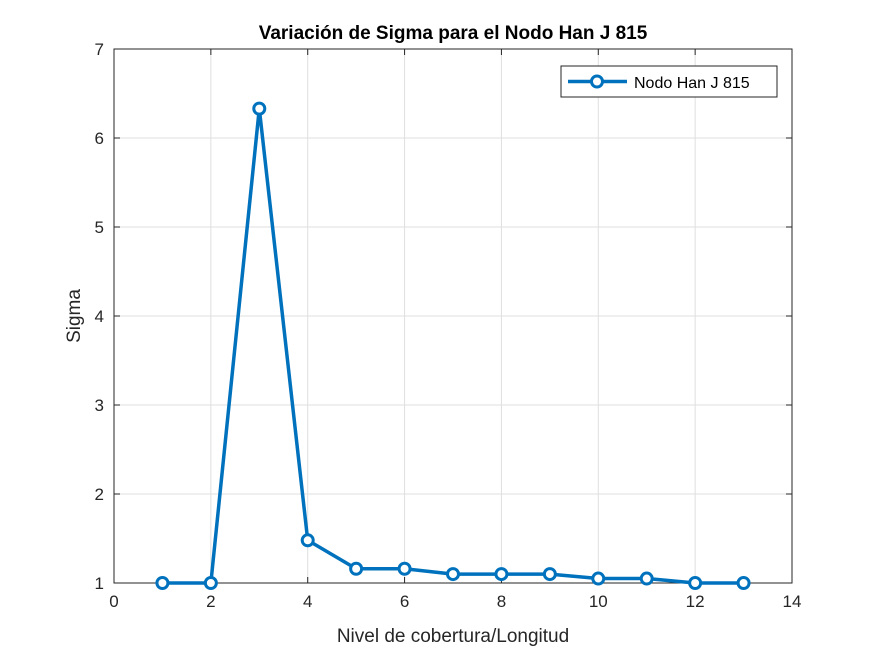  Describe the element at coordinates (598, 601) in the screenshot. I see `x-tick-label: 10` at that location.